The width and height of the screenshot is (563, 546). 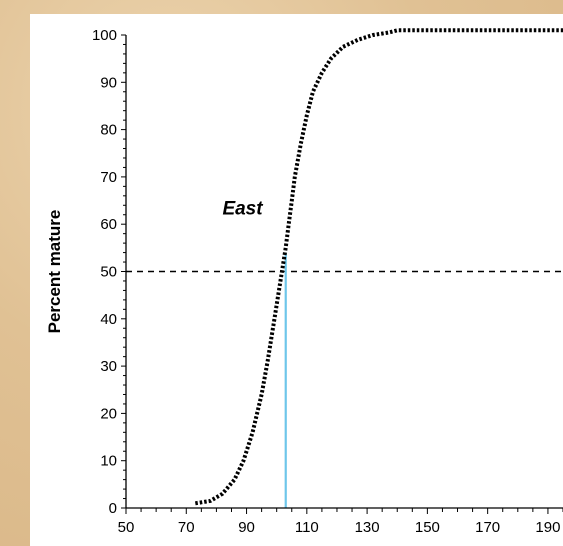 I want to click on x-tick-label: 110, so click(x=307, y=527).